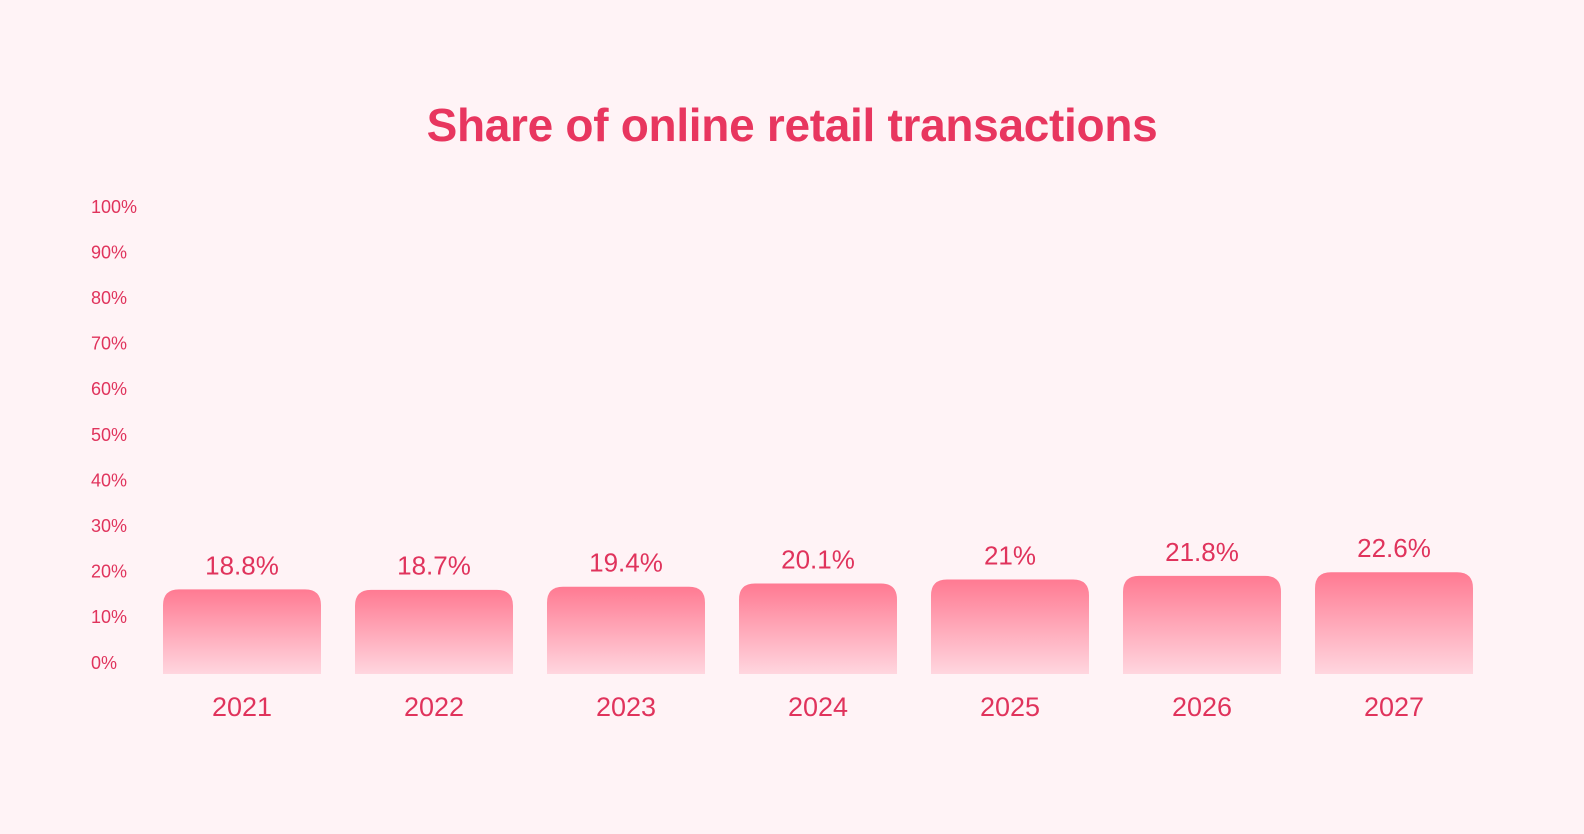  What do you see at coordinates (1010, 555) in the screenshot?
I see `bar-value-label: 21%` at bounding box center [1010, 555].